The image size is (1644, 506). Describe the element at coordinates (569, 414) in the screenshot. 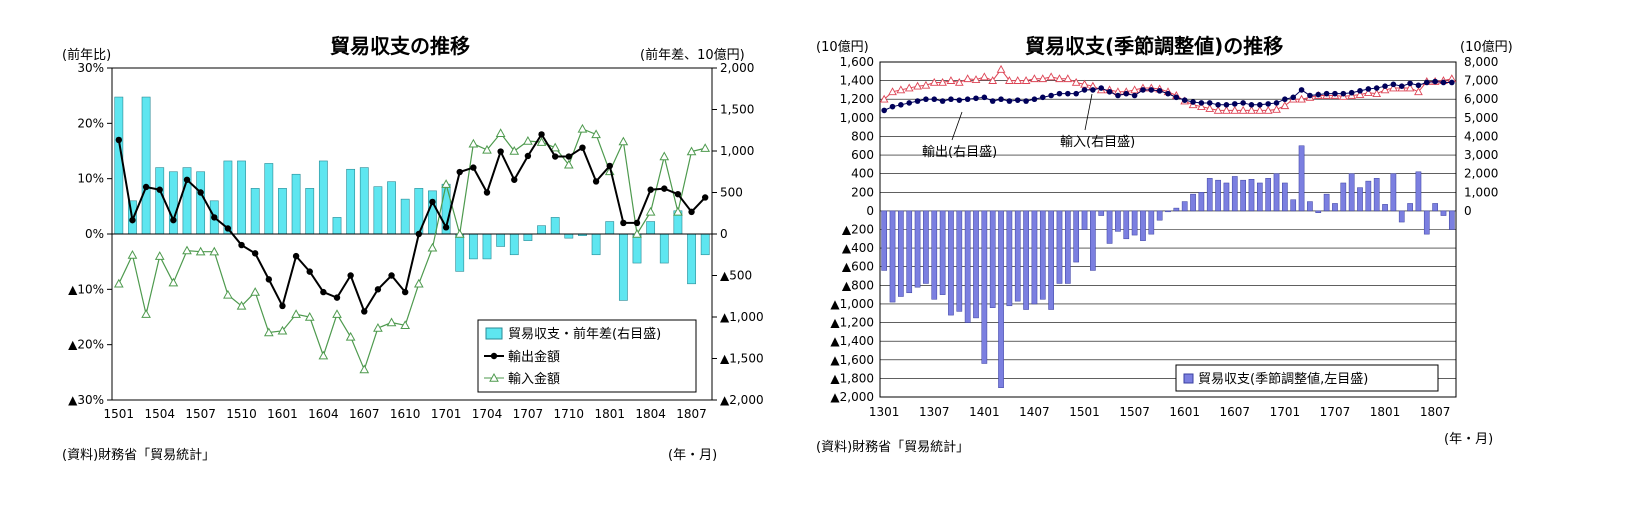

I see `x-tick-label: 1710` at that location.